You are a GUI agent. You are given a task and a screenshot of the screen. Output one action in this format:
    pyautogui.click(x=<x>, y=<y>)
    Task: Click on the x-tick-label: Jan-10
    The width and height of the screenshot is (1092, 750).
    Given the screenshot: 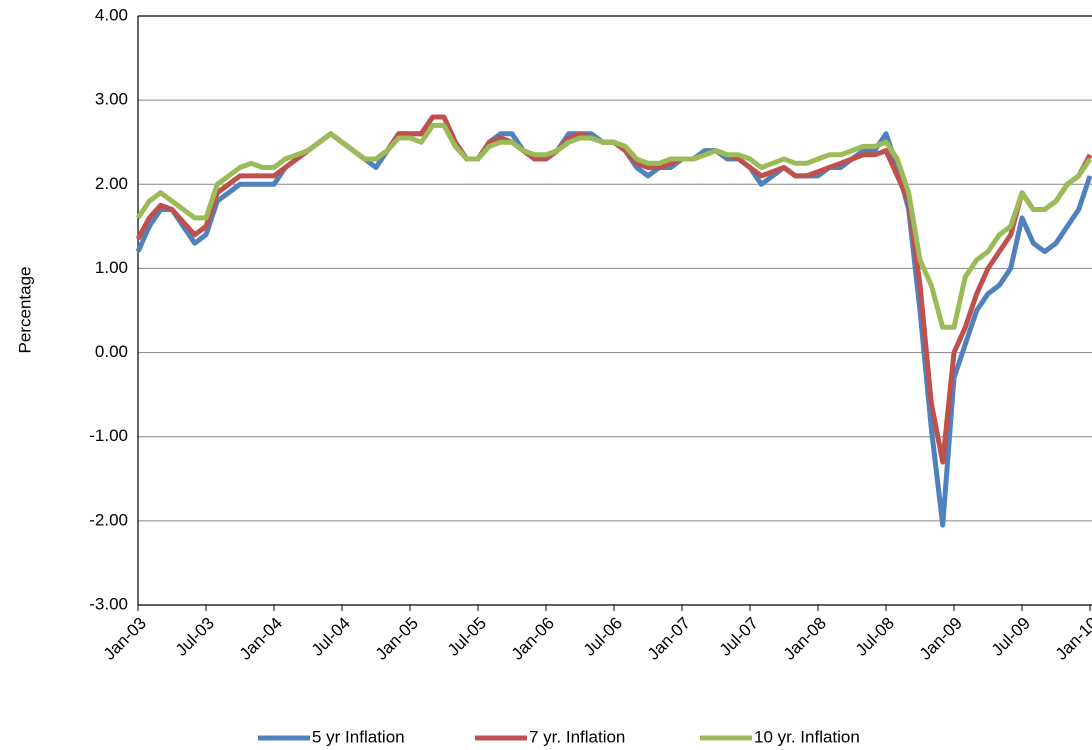 What is the action you would take?
    pyautogui.click(x=1072, y=639)
    